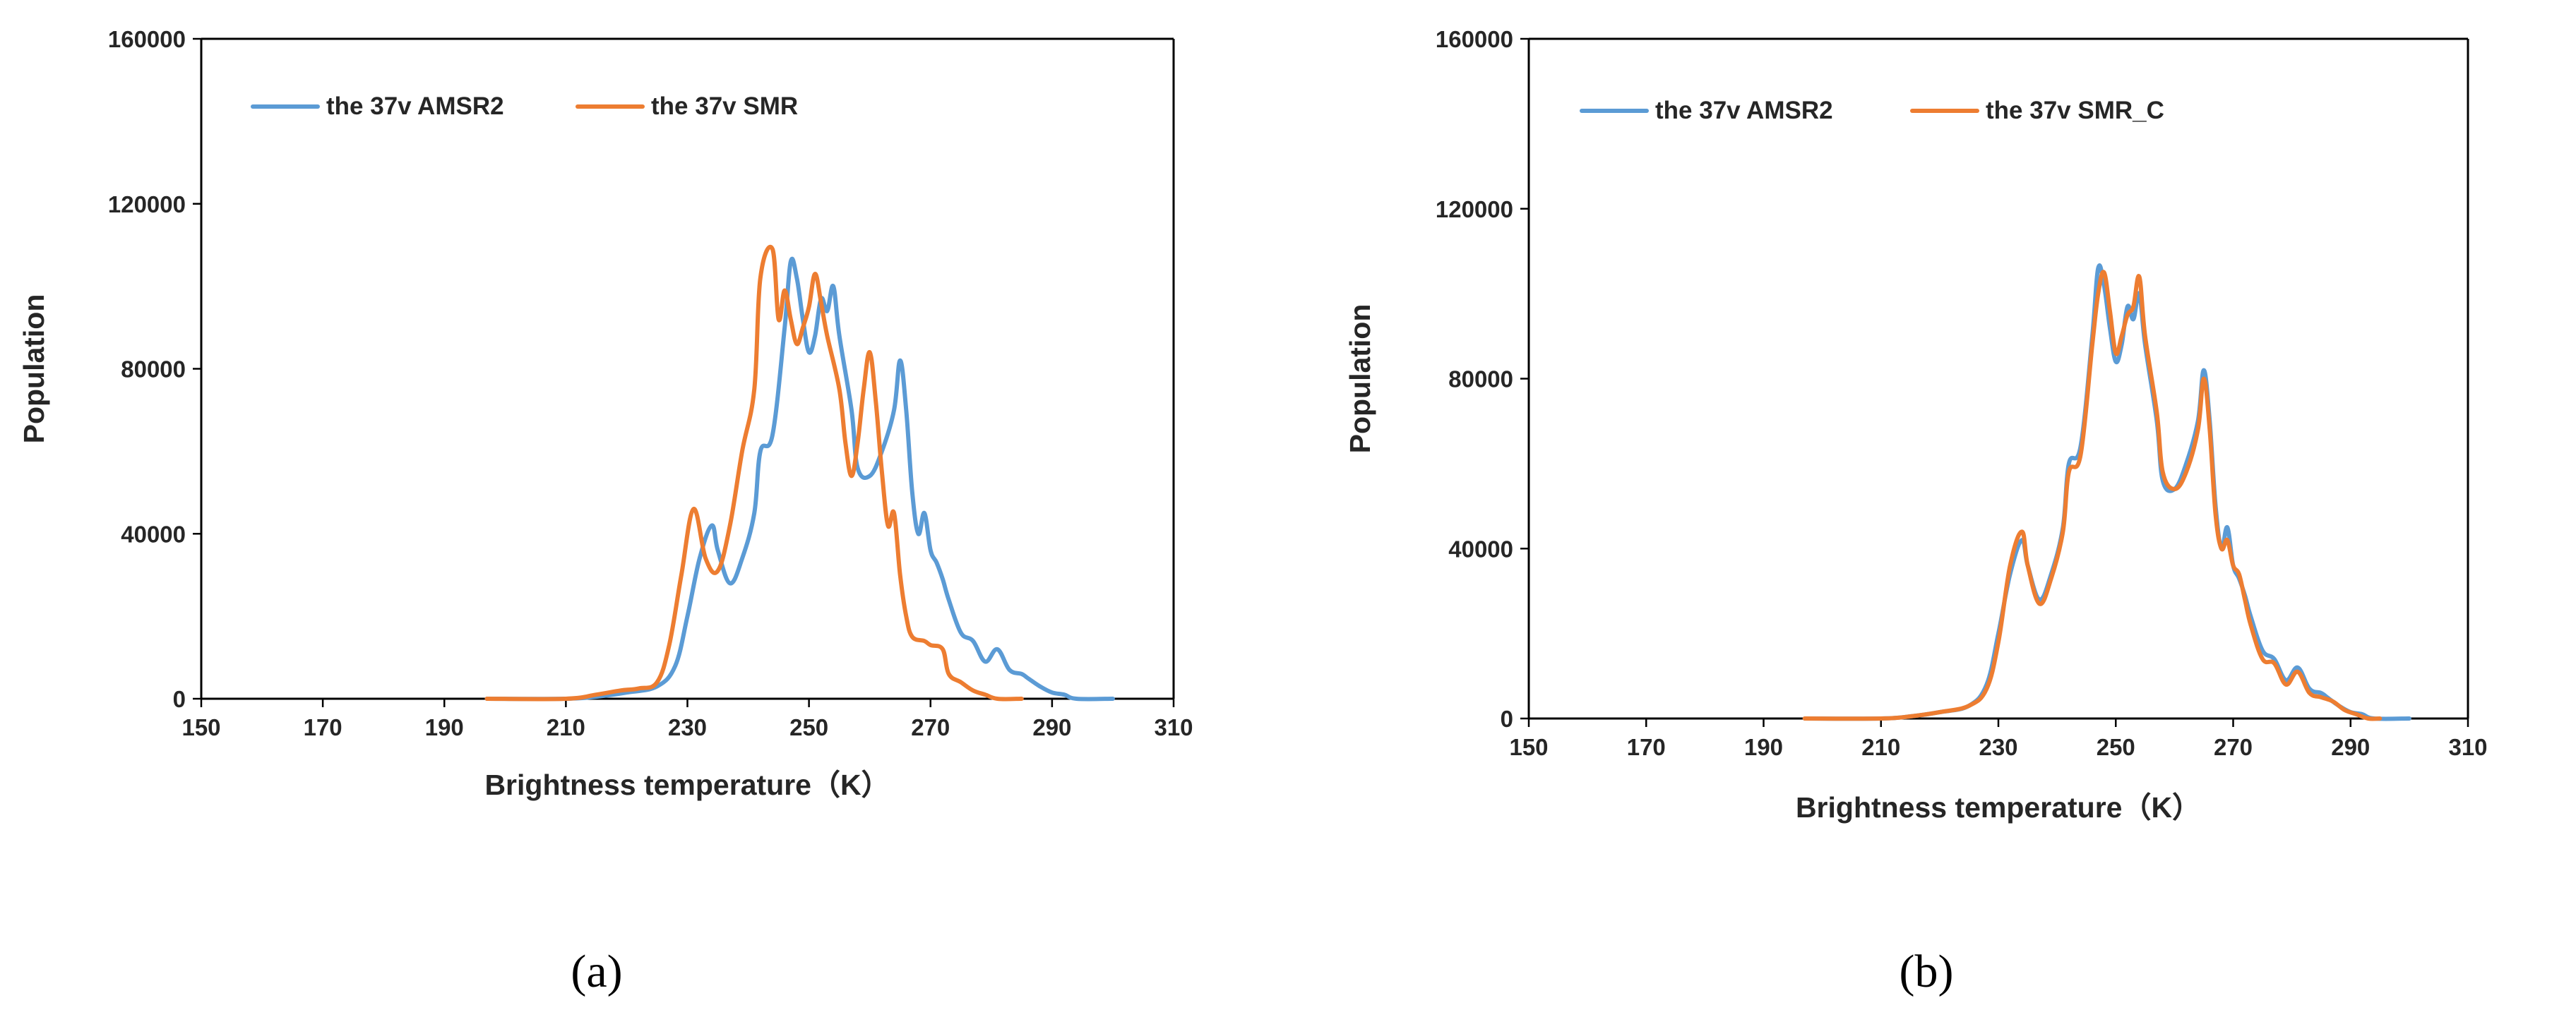  Describe the element at coordinates (724, 106) in the screenshot. I see `legend-label: the 37v SMR` at that location.